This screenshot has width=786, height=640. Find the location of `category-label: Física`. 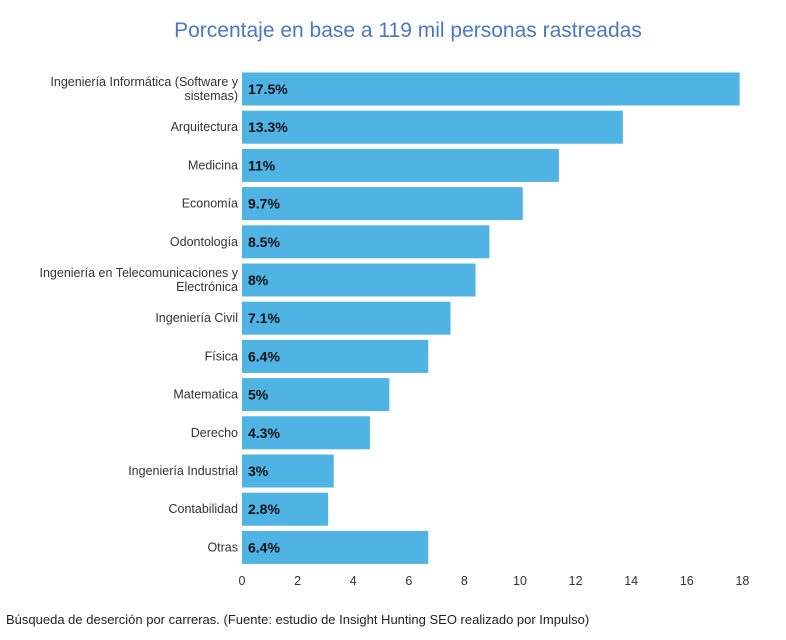

category-label: Física is located at coordinates (221, 356).